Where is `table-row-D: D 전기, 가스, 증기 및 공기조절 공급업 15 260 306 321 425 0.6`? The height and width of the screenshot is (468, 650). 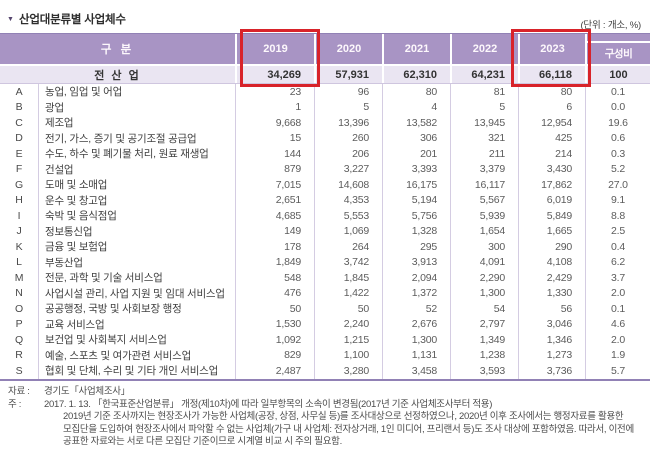 table-row-D: D 전기, 가스, 증기 및 공기조절 공급업 15 260 306 321 425 0.6 is located at coordinates (325, 138).